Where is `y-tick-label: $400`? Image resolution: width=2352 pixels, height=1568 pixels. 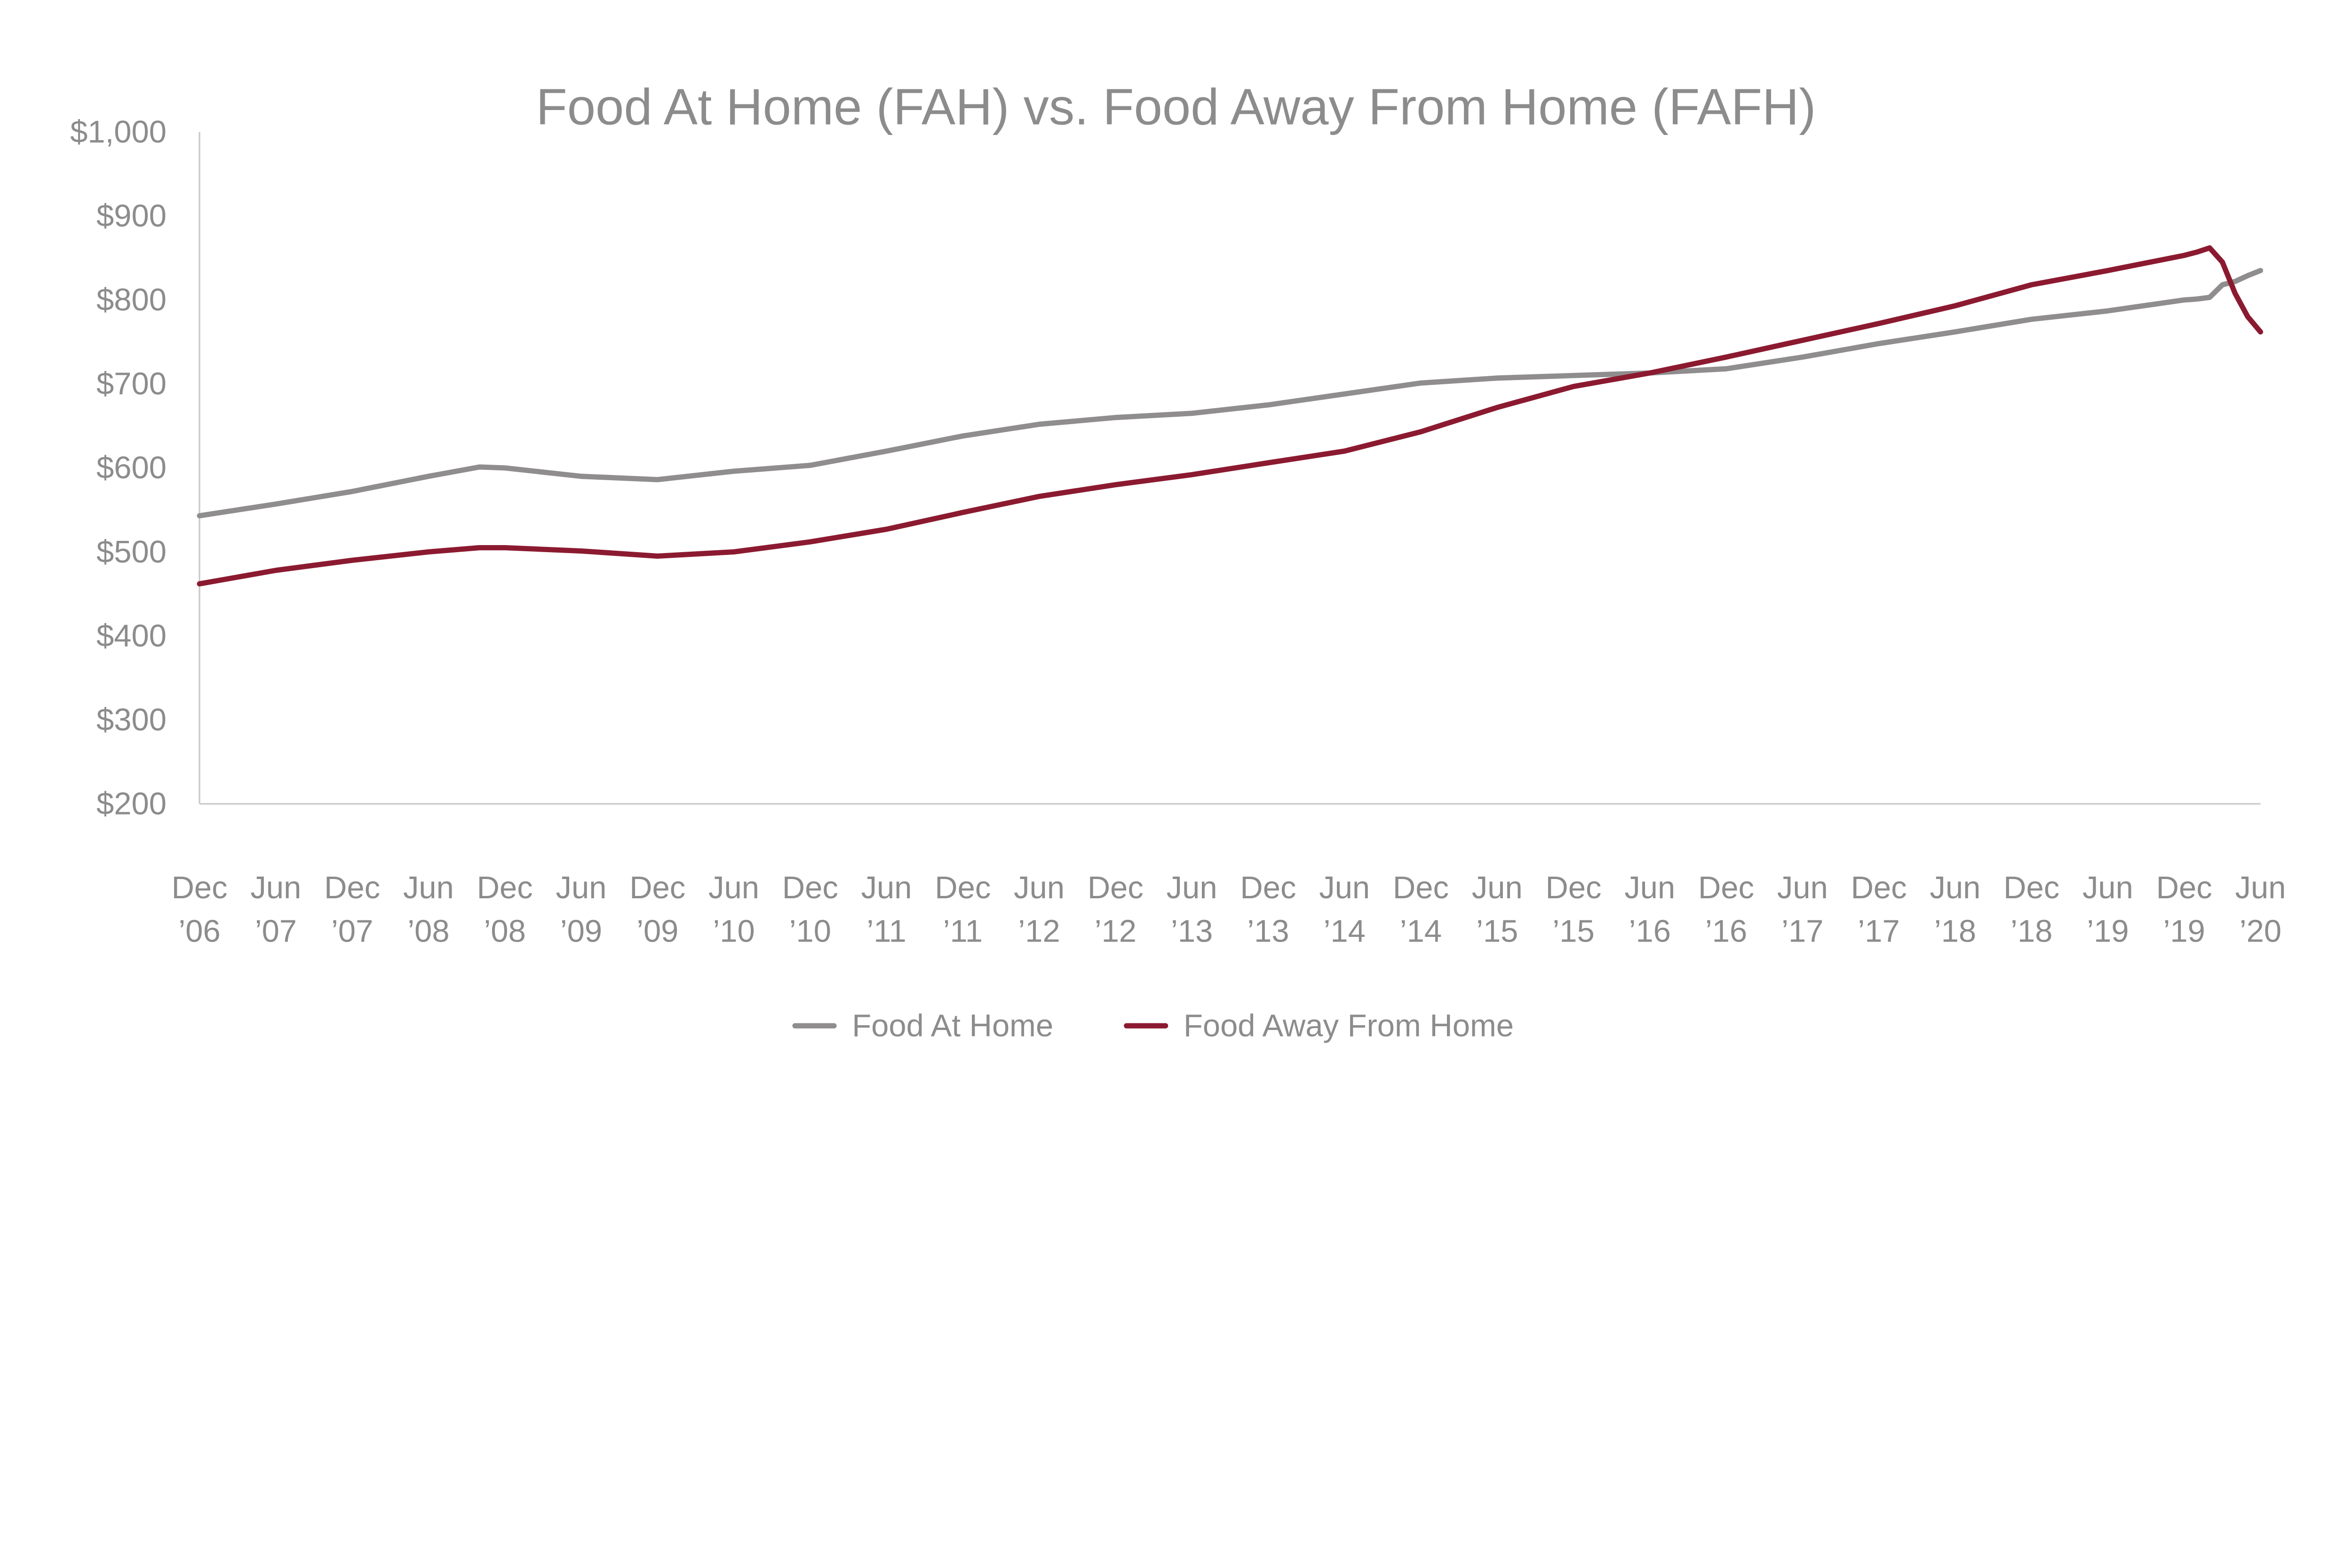 y-tick-label: $400 is located at coordinates (131, 635).